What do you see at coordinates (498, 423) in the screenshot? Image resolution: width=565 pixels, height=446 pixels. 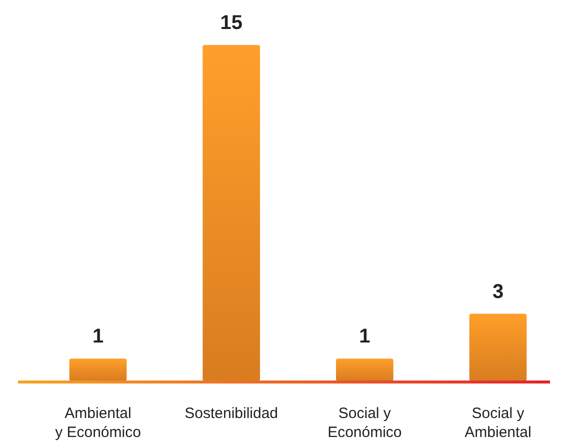 I see `x-tick-label: Social y Ambiental` at bounding box center [498, 423].